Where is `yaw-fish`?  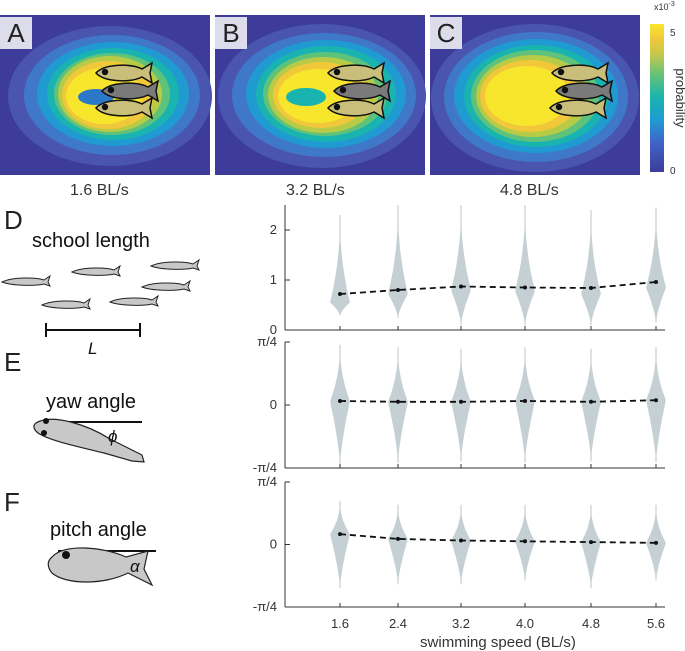
yaw-fish is located at coordinates (89, 440).